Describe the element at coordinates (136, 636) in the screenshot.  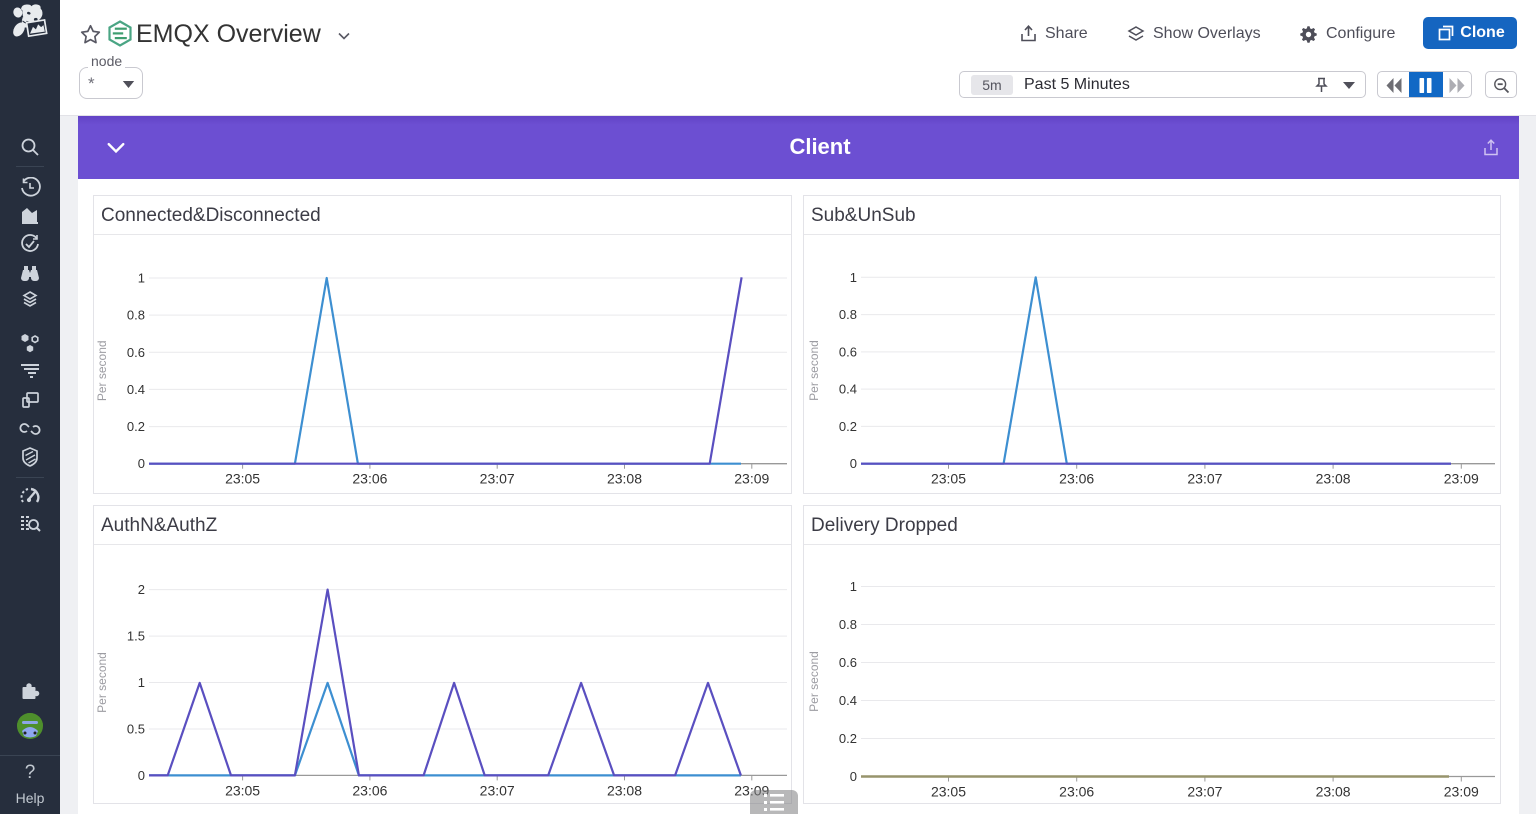
I see `svg-text: 1.5` at that location.